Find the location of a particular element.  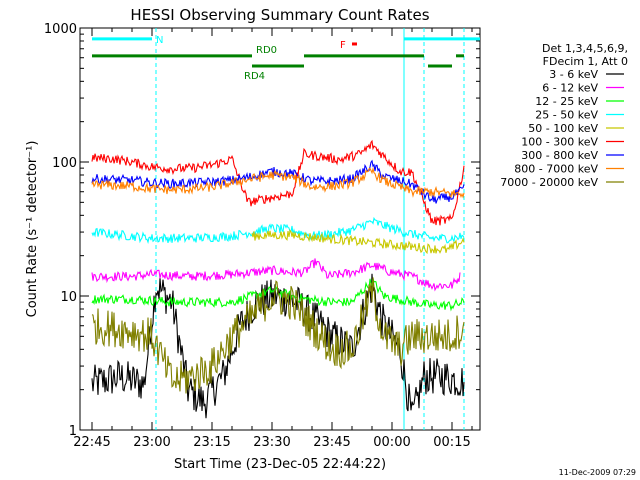

footer-timestamp: 11-Dec-2009 07:29 is located at coordinates (597, 472).